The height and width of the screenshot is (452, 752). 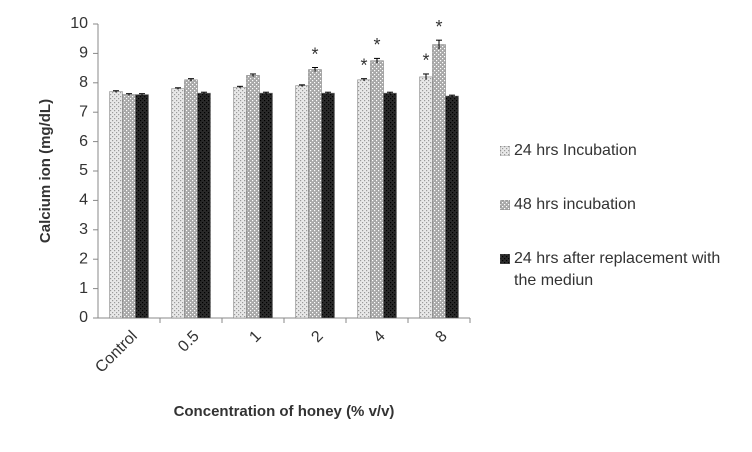 What do you see at coordinates (83, 317) in the screenshot?
I see `y-tick-label: 0` at bounding box center [83, 317].